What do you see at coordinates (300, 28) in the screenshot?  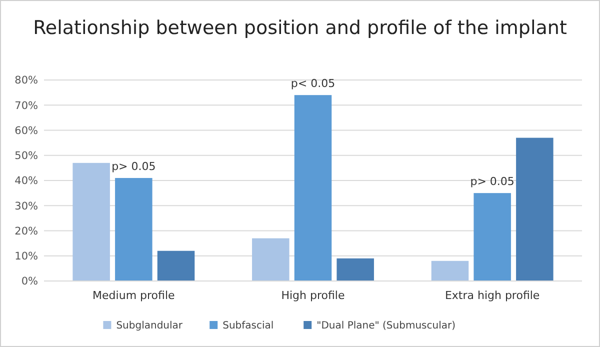 I see `chart-title: Relationship between position and profile of the implant` at bounding box center [300, 28].